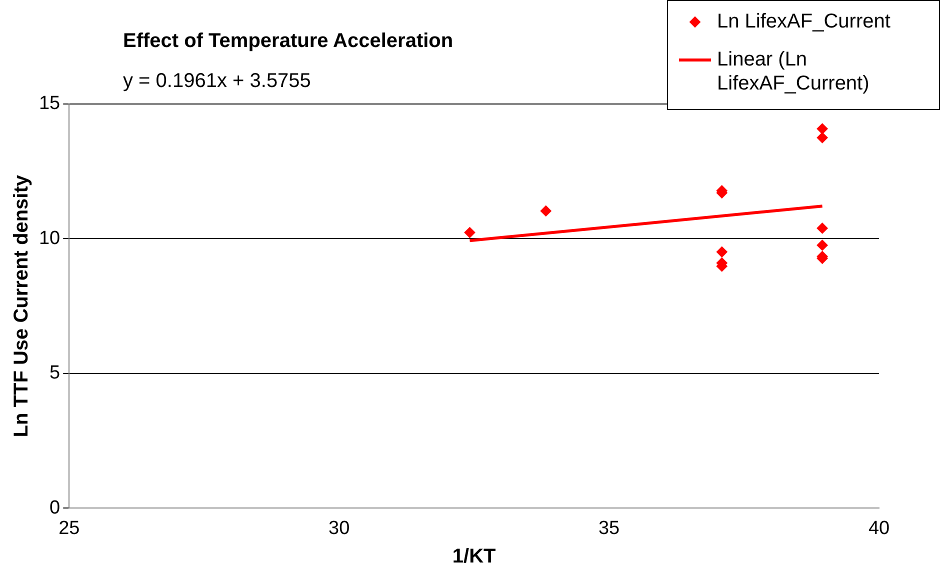 The height and width of the screenshot is (573, 941). Describe the element at coordinates (49, 103) in the screenshot. I see `y-tick-label: 15` at that location.